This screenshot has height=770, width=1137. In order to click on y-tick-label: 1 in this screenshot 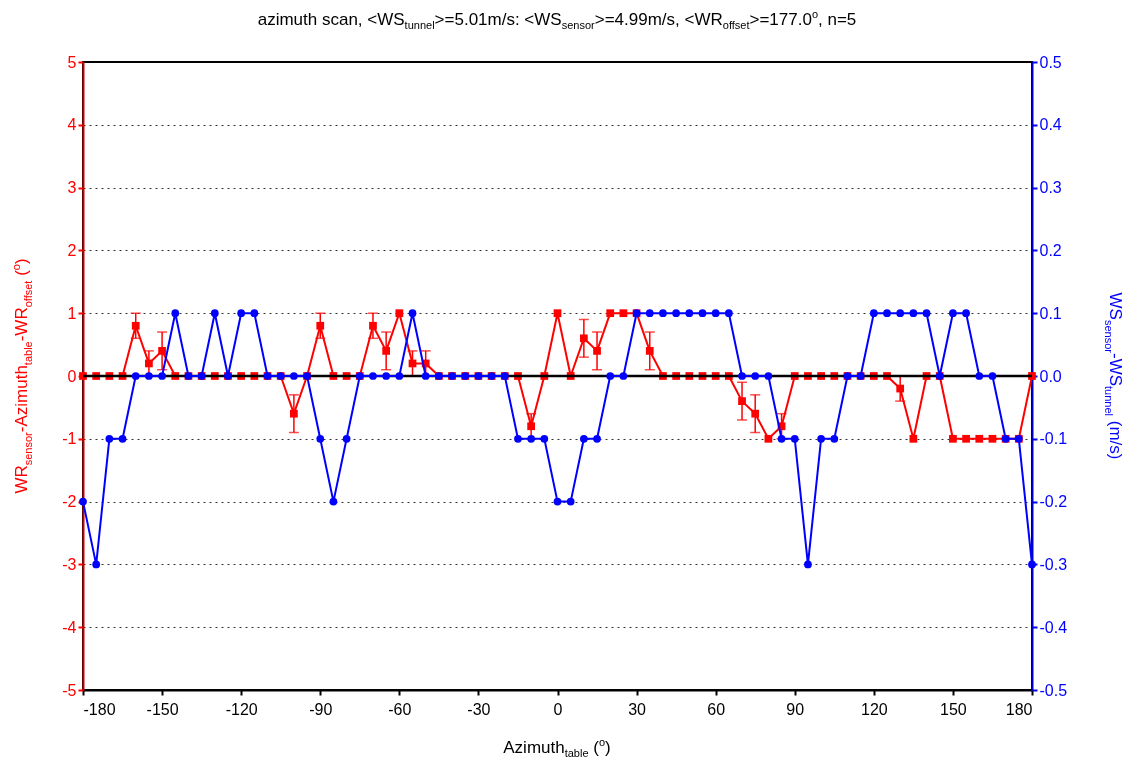, I will do `click(72, 313)`.